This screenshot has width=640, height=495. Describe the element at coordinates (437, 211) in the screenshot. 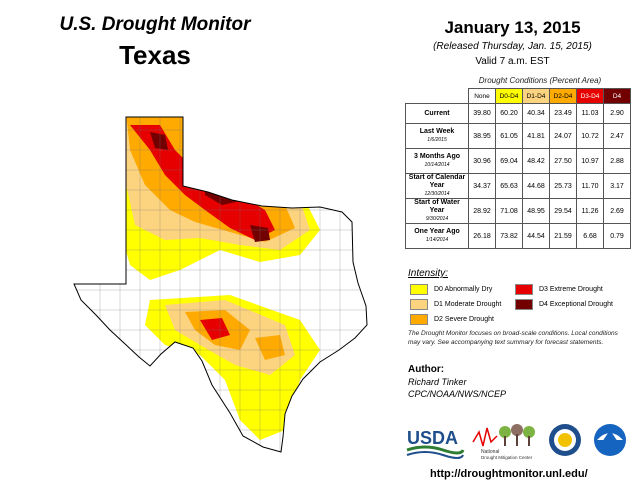

I see `row-label: Start of Water Year 9/30/2014` at that location.